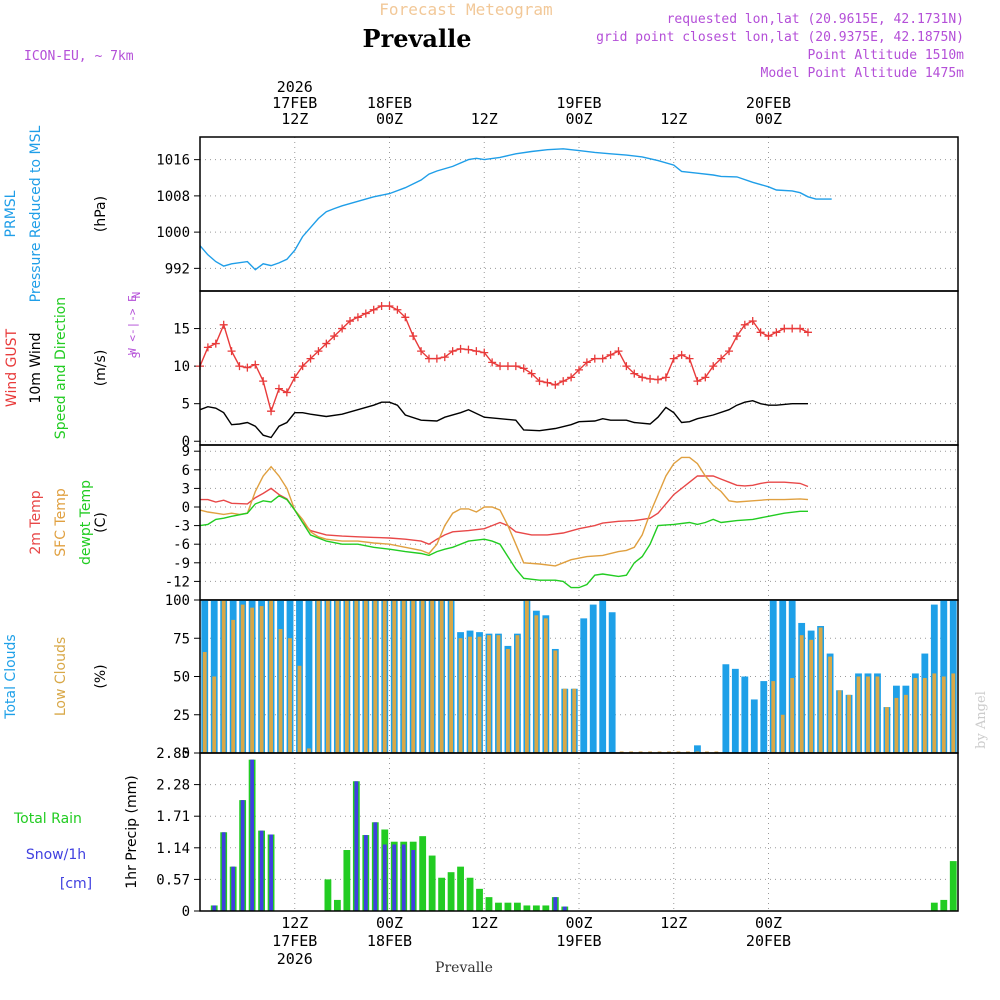  What do you see at coordinates (295, 87) in the screenshot?
I see `x-tick-label-top: 2026` at bounding box center [295, 87].